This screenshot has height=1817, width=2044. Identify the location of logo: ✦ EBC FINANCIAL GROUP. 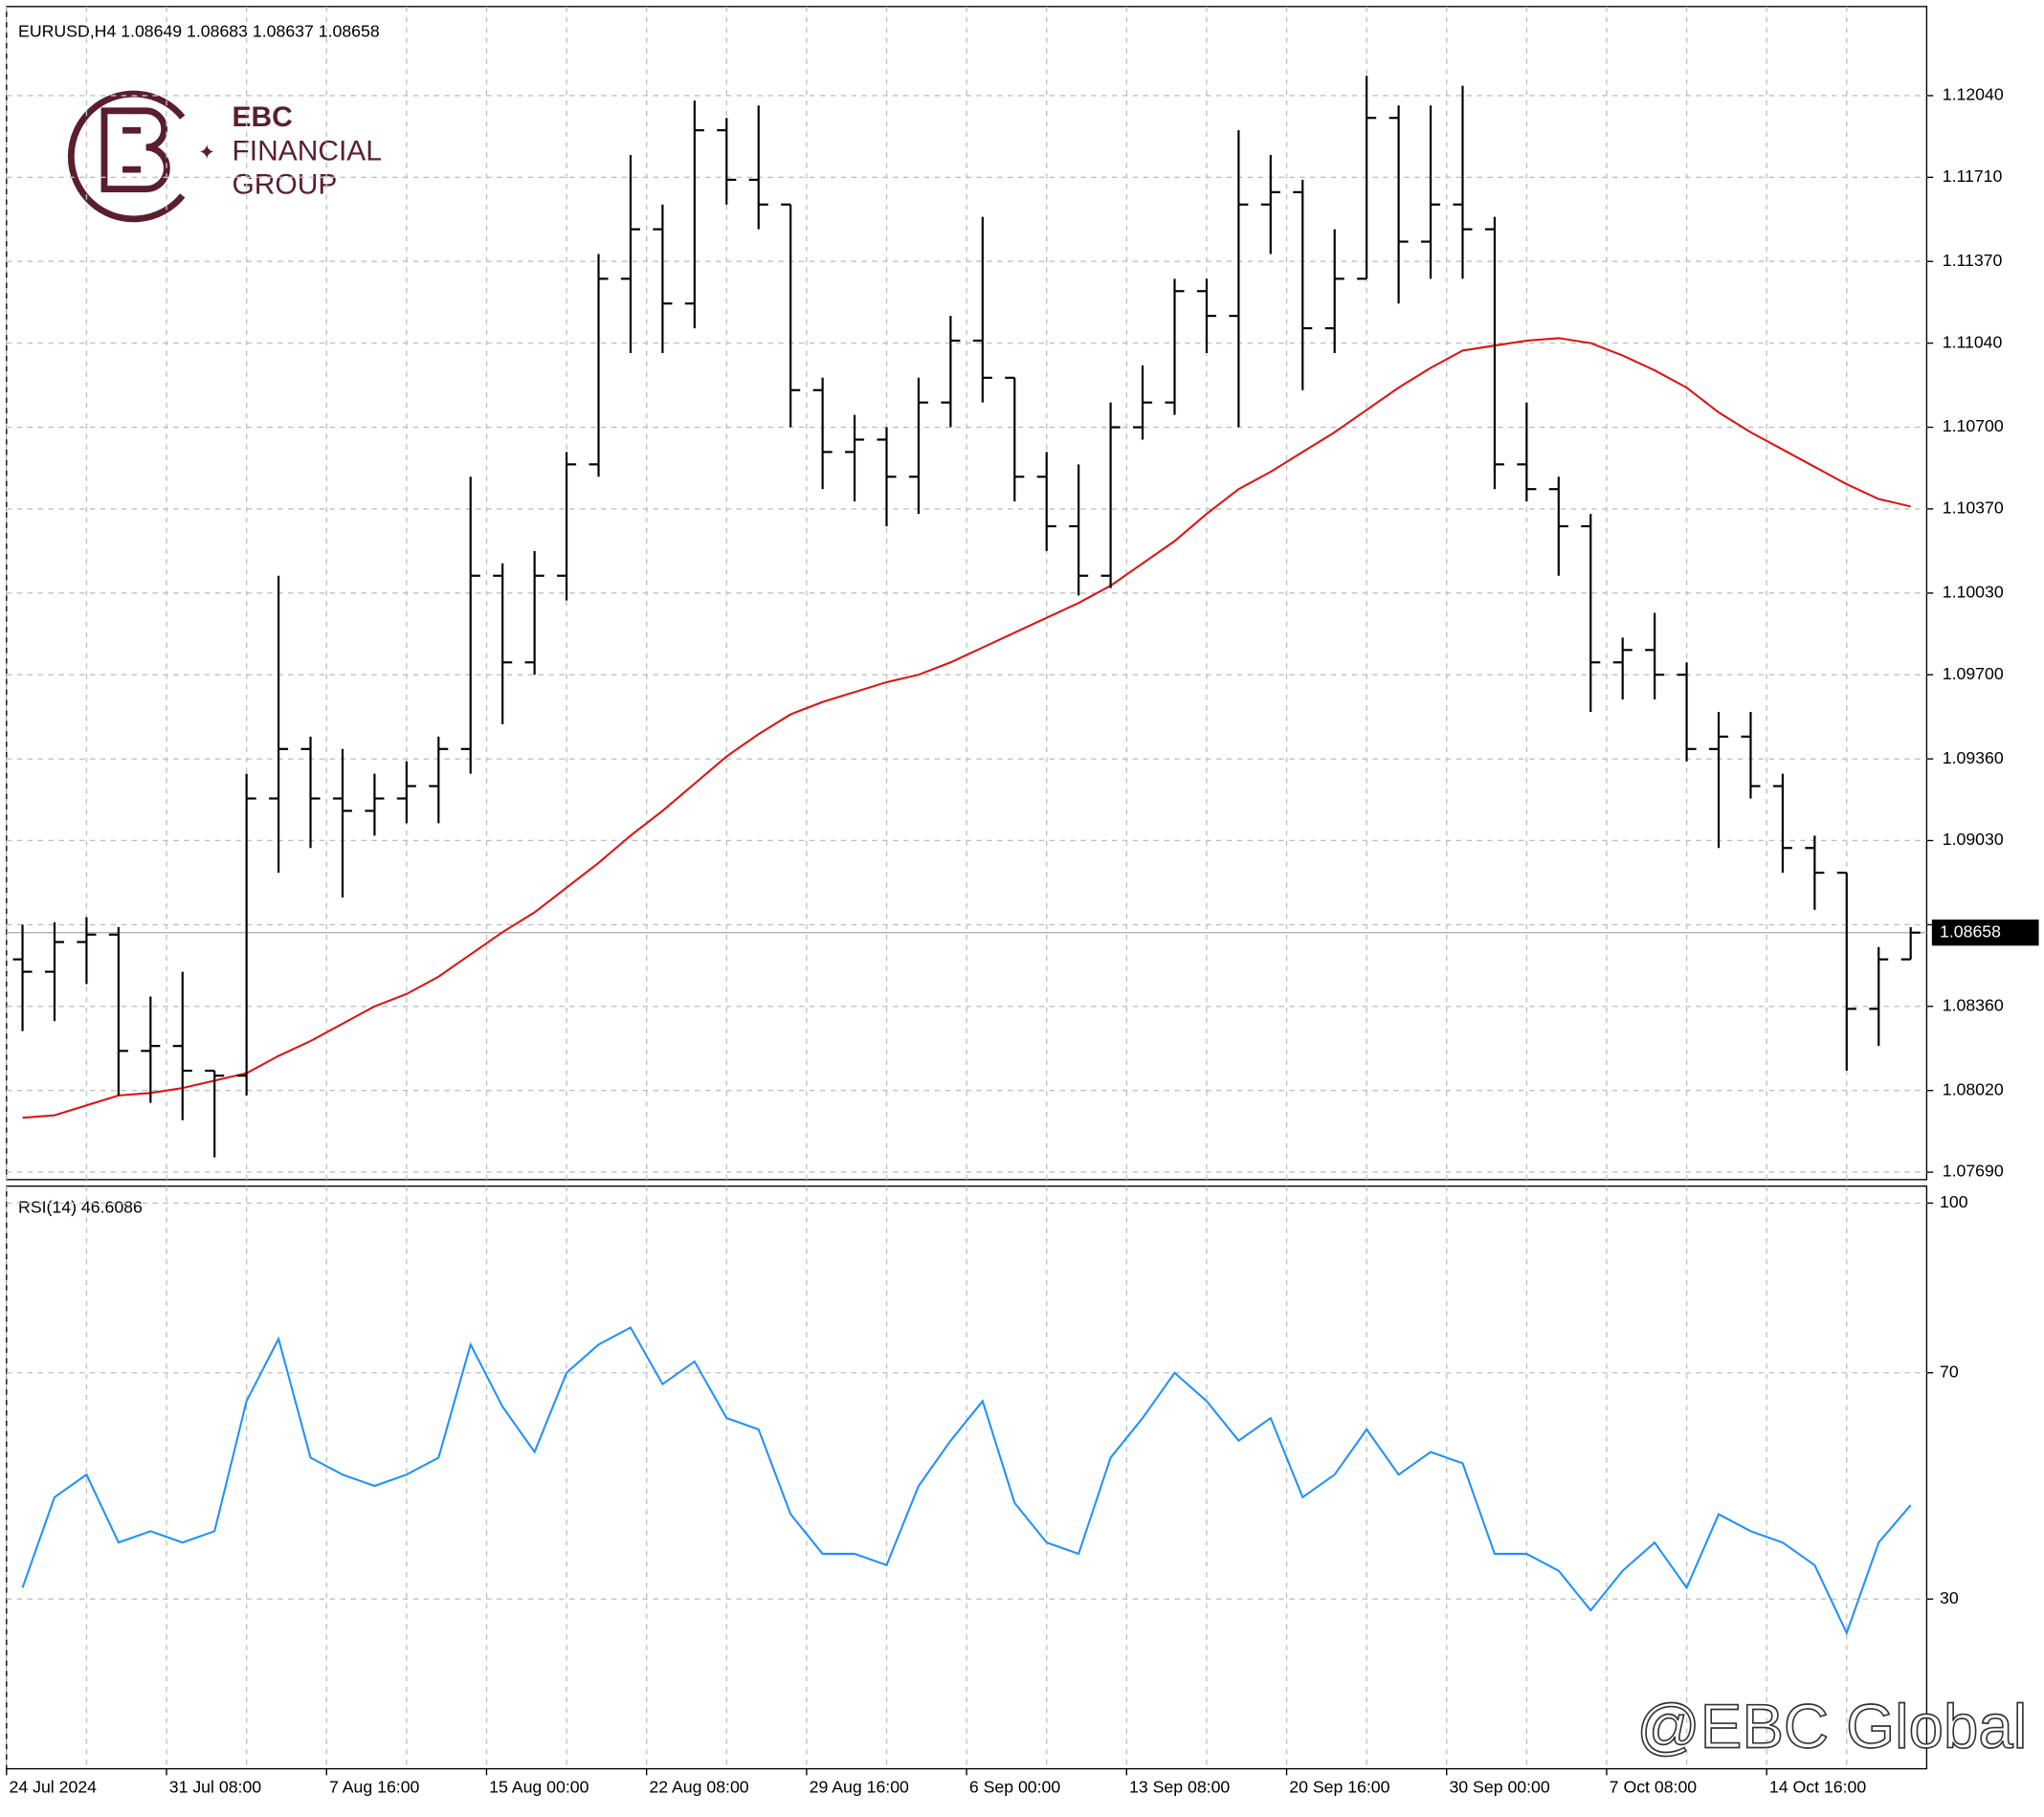
(224, 156).